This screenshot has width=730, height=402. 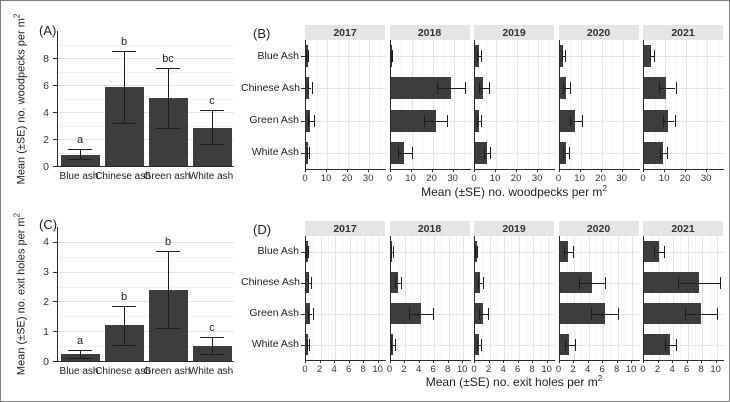 What do you see at coordinates (573, 369) in the screenshot?
I see `x-tick-label: 2` at bounding box center [573, 369].